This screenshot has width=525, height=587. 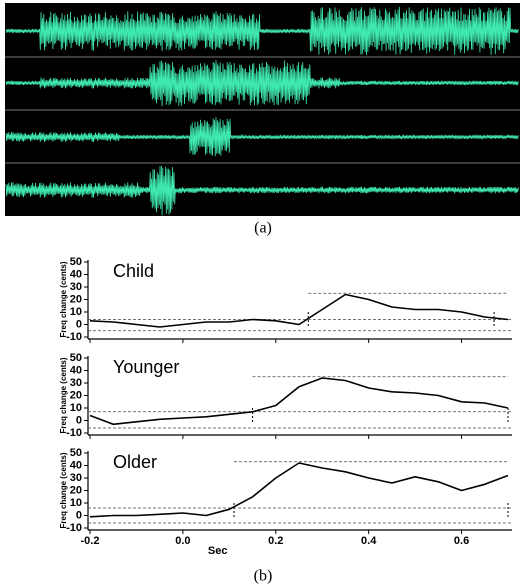 I want to click on panel-label: (b), so click(x=263, y=576).